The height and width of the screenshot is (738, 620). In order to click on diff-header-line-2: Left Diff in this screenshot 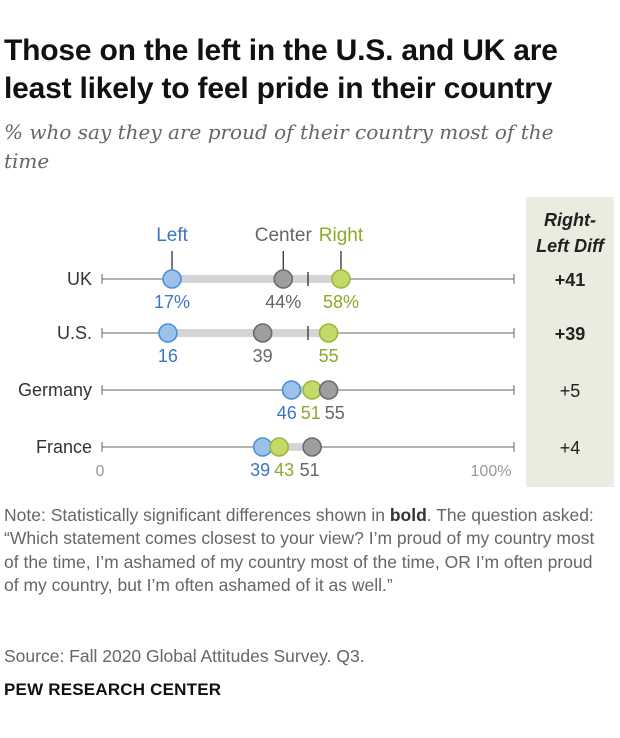, I will do `click(571, 246)`.